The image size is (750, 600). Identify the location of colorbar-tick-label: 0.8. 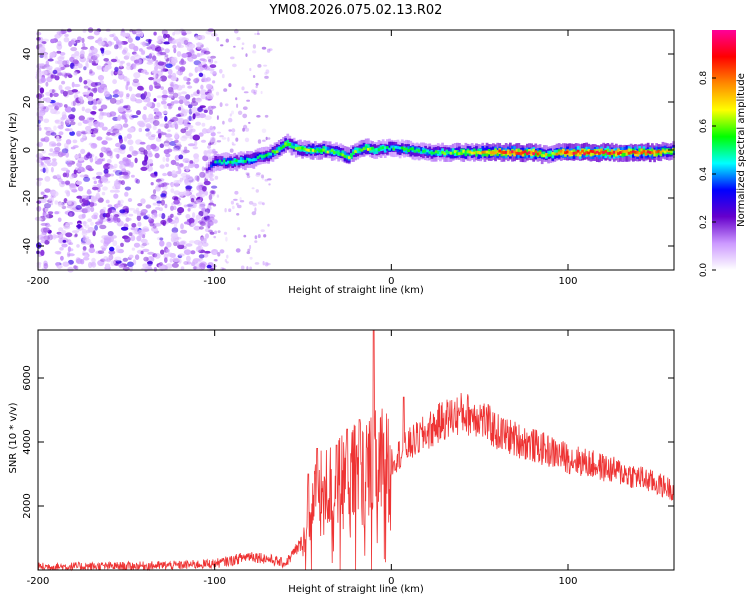
(704, 78).